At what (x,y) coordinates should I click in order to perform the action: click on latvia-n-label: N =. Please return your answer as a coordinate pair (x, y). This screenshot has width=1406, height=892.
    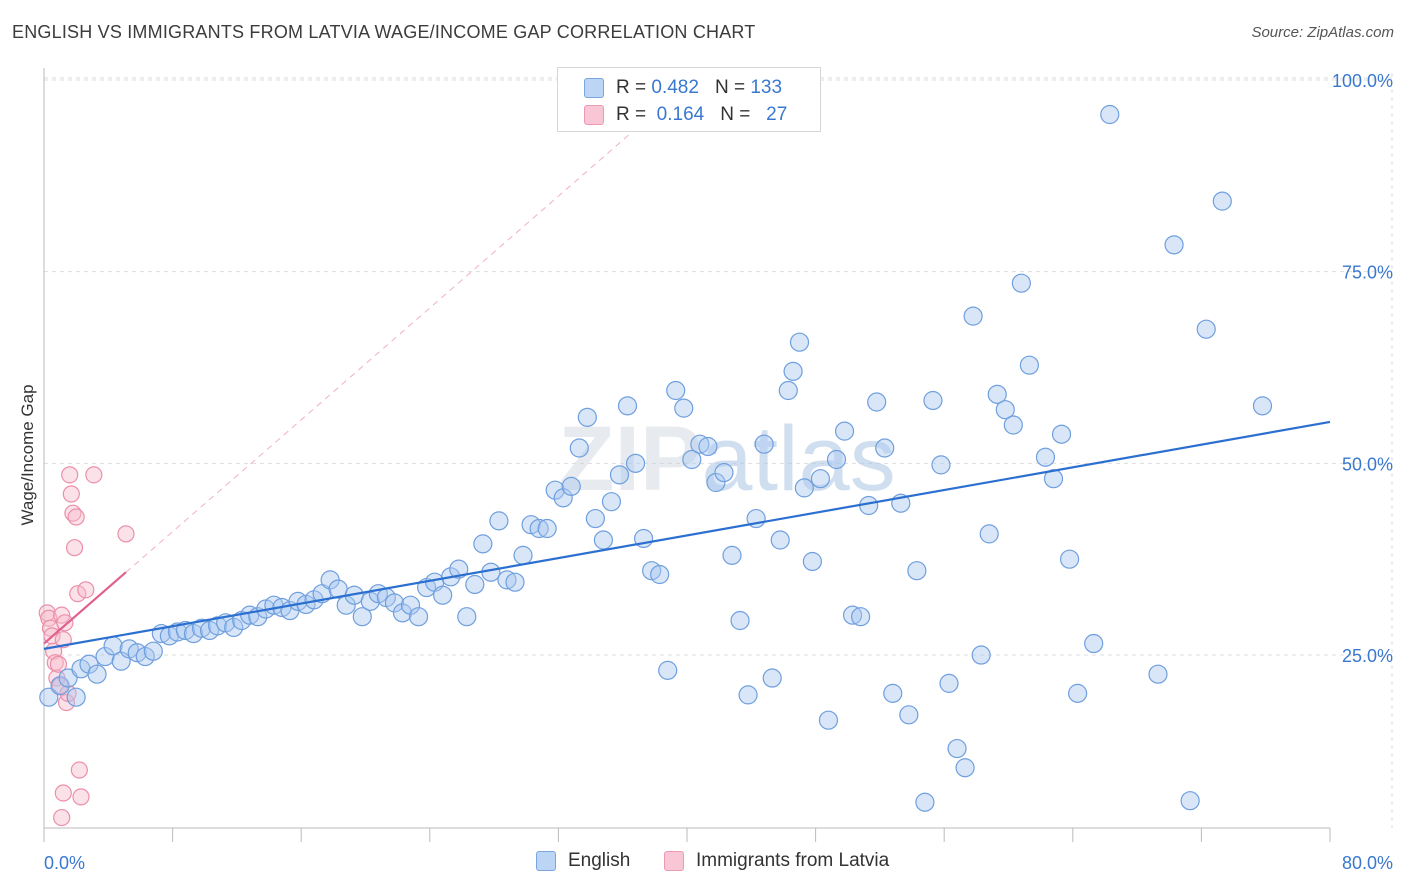
    Looking at the image, I should click on (735, 114).